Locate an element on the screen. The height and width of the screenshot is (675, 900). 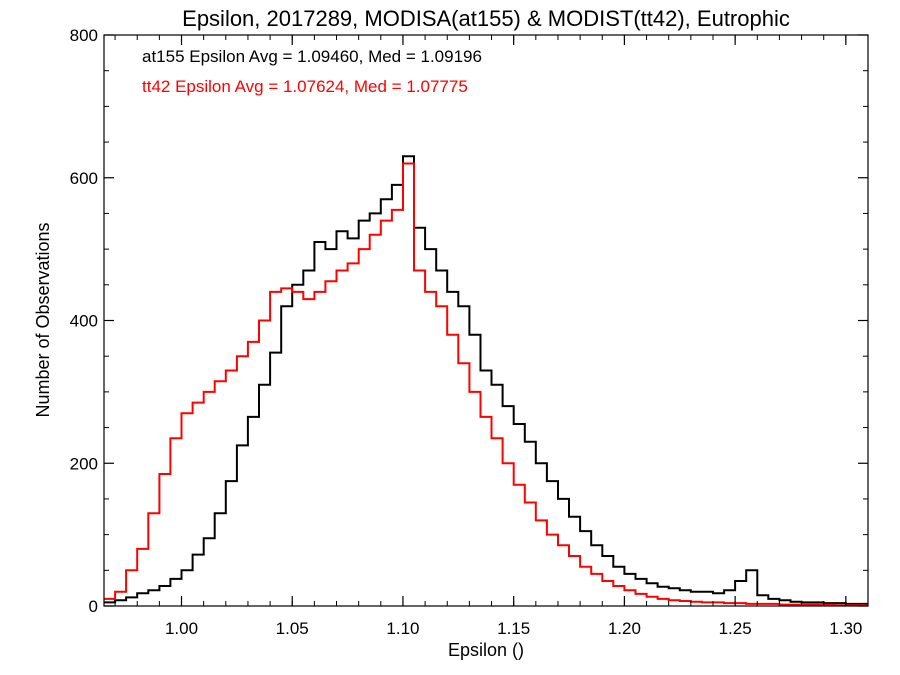
y-tick-label: 400 is located at coordinates (84, 321).